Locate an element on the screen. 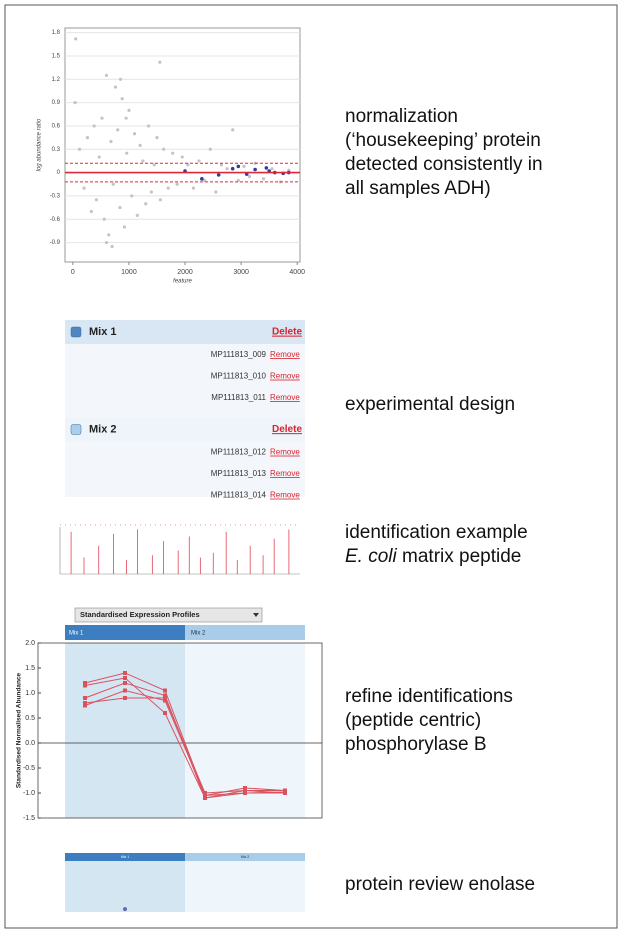 The height and width of the screenshot is (940, 623). dropdown-arrow is located at coordinates (256, 615).